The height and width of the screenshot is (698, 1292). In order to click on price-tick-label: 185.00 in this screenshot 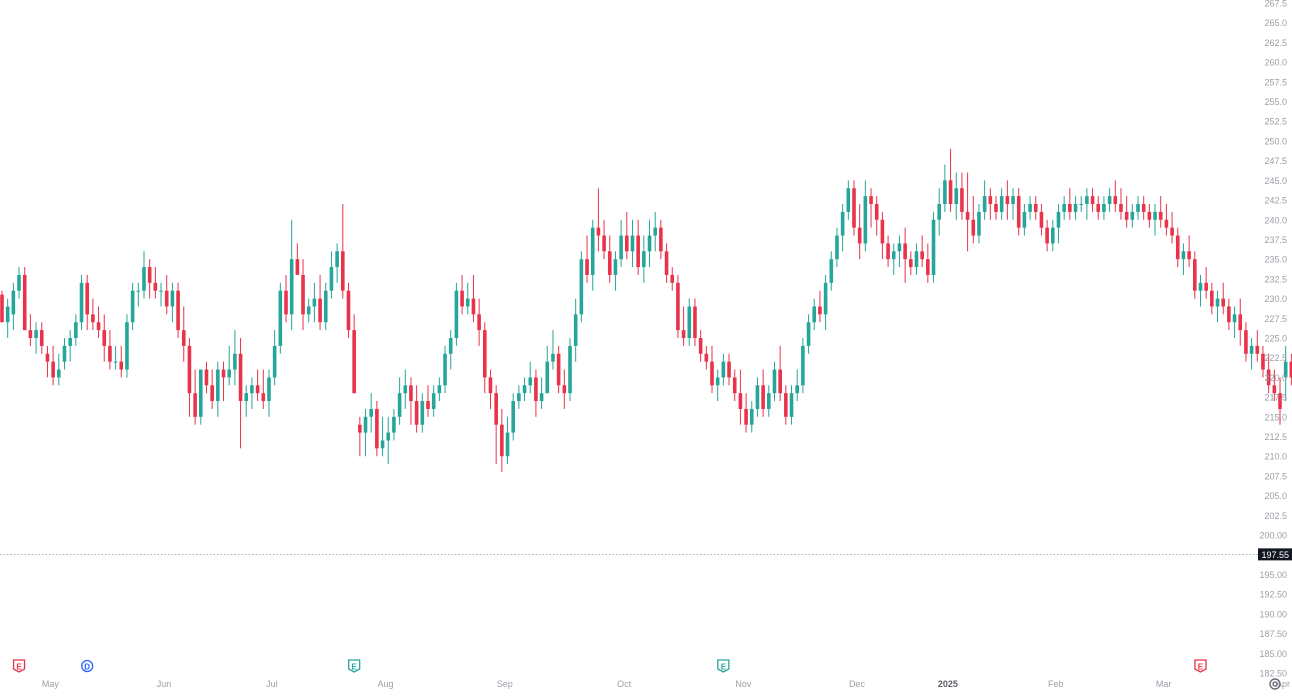, I will do `click(1273, 654)`.